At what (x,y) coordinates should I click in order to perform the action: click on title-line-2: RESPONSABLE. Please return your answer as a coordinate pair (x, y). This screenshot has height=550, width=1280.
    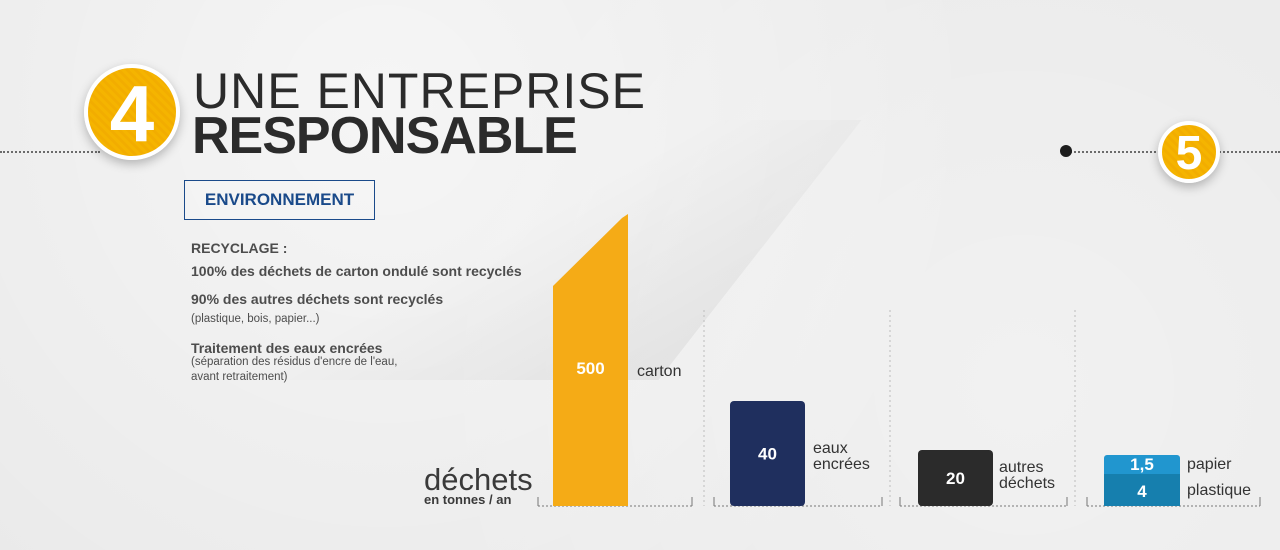
    Looking at the image, I should click on (385, 136).